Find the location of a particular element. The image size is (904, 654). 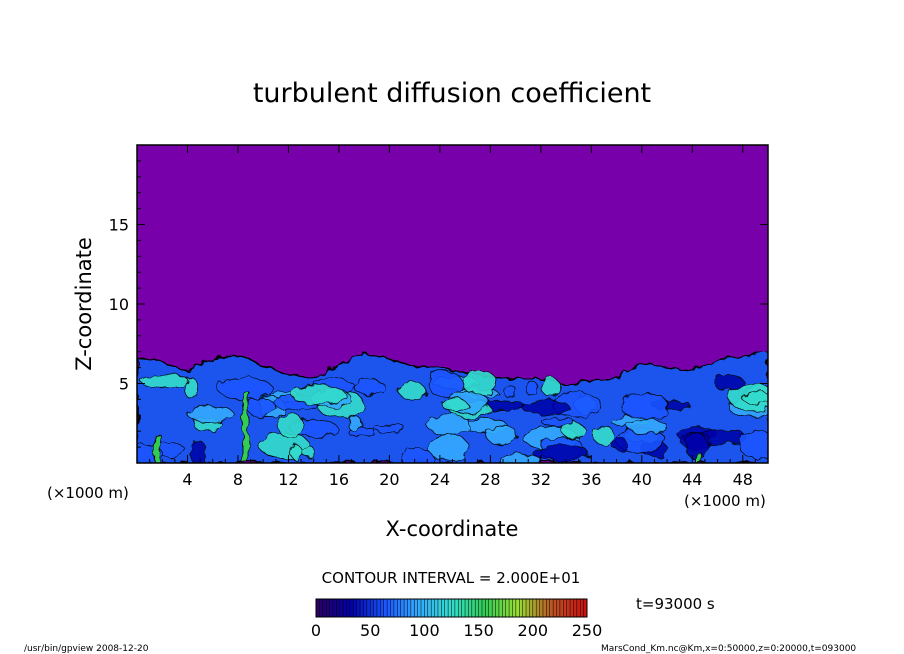

colorbar-tick-label: 150 is located at coordinates (478, 630).